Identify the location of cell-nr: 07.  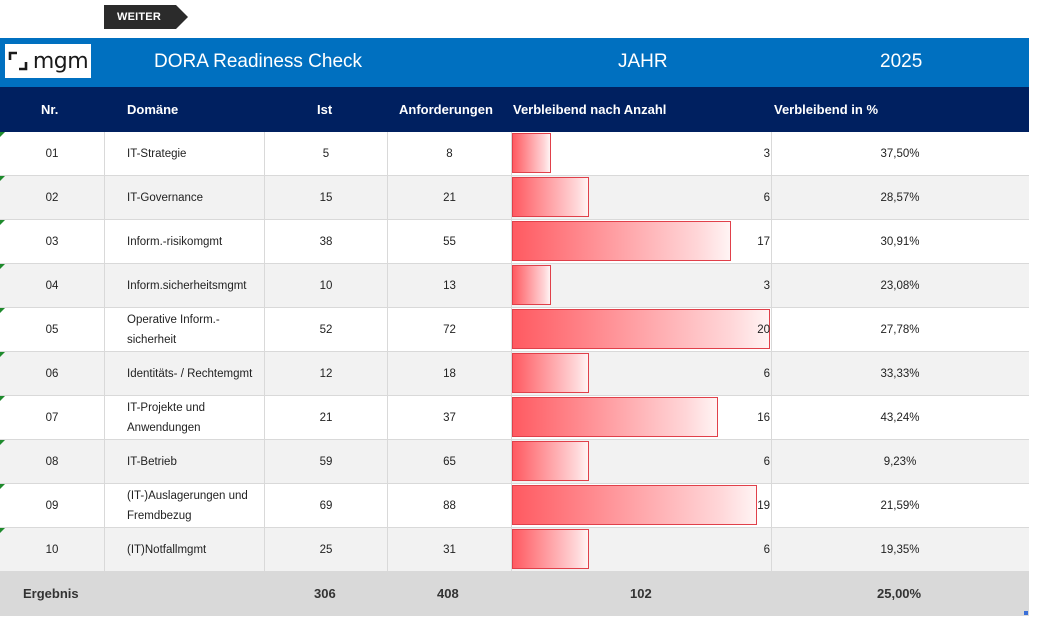
(52, 417).